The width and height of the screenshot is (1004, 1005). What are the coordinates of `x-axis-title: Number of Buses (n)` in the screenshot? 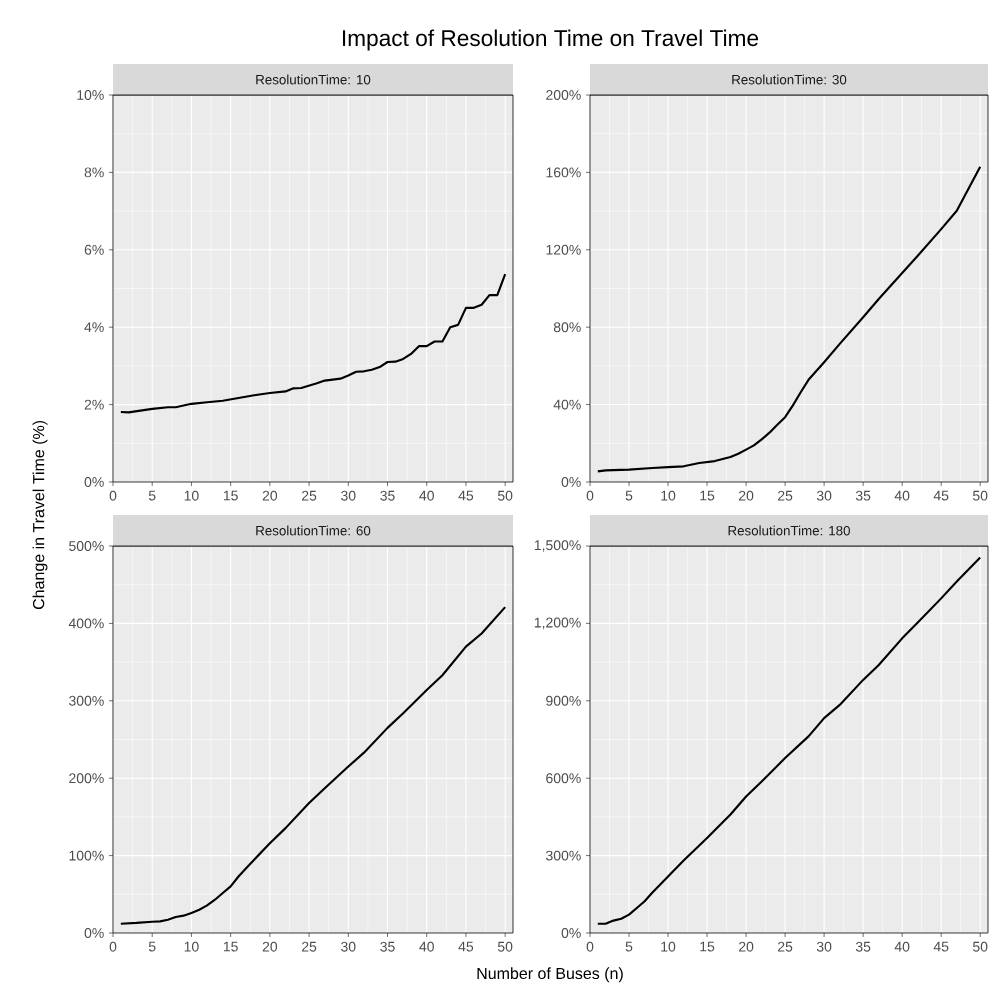 It's located at (550, 975).